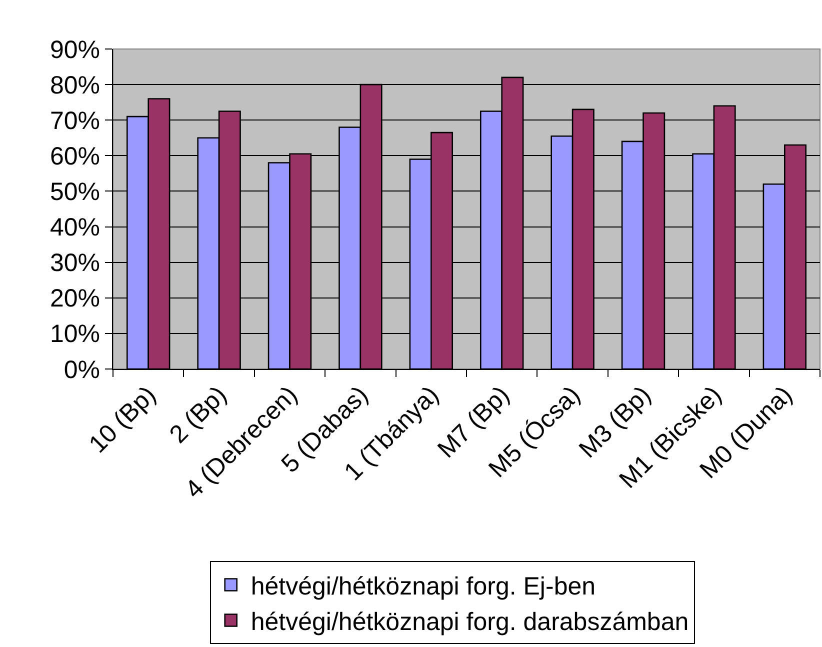  Describe the element at coordinates (469, 622) in the screenshot. I see `legend-label: hétvégi/hétköznapi forg. darabszámban` at that location.